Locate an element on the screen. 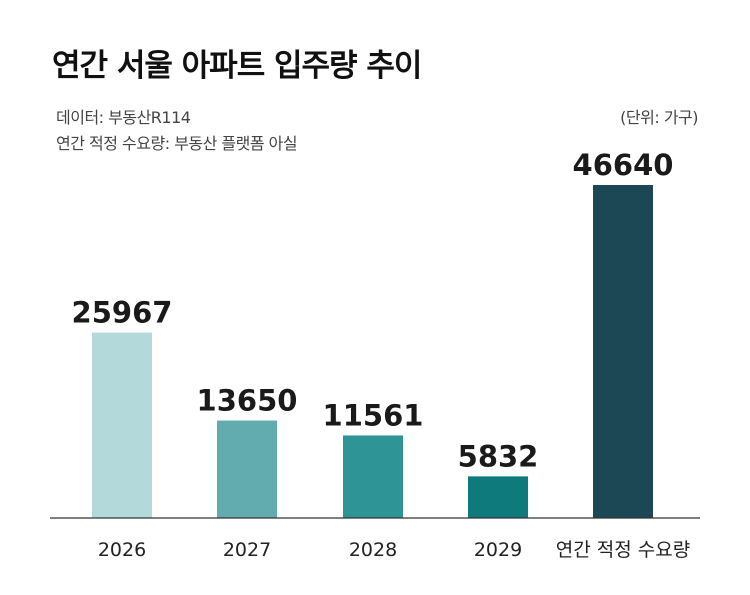 Image resolution: width=750 pixels, height=595 pixels. category-label-0: 2026 is located at coordinates (122, 550).